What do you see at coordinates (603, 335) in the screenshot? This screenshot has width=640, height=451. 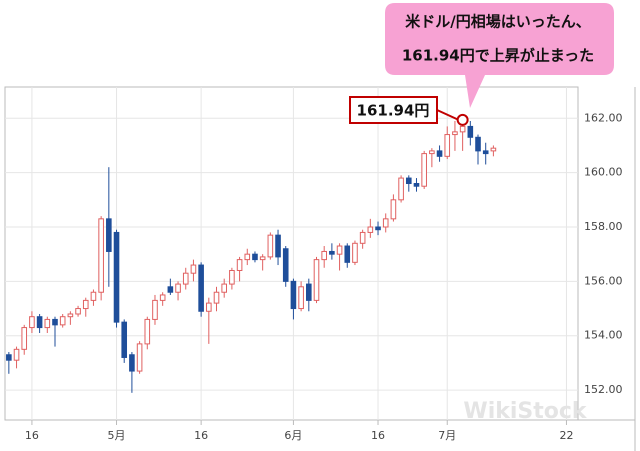 I see `y-tick-label: 154.00` at bounding box center [603, 335].